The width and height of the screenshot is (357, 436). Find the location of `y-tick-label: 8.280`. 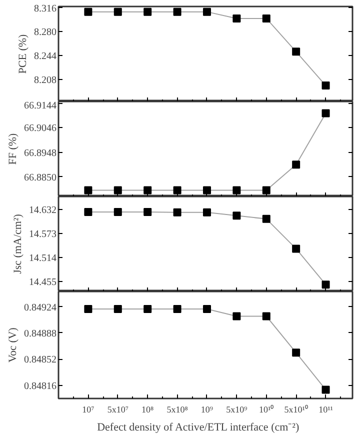

y-tick-label: 8.280 is located at coordinates (45, 32).